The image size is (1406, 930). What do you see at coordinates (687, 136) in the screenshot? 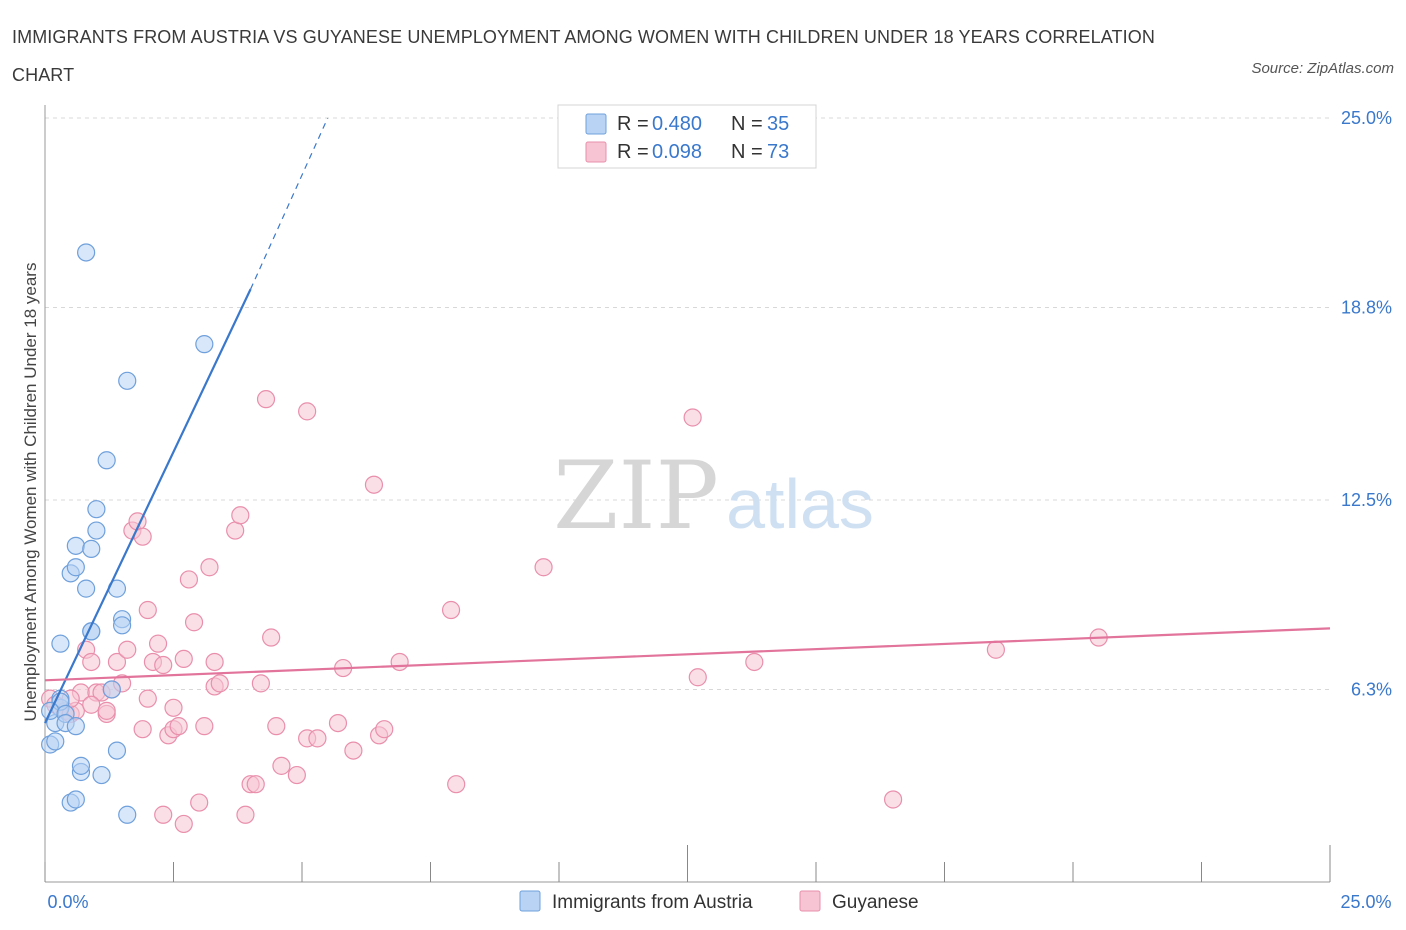
I see `legend-top: R = 0.480 N = 35 R = 0.098 N = 73` at bounding box center [687, 136].